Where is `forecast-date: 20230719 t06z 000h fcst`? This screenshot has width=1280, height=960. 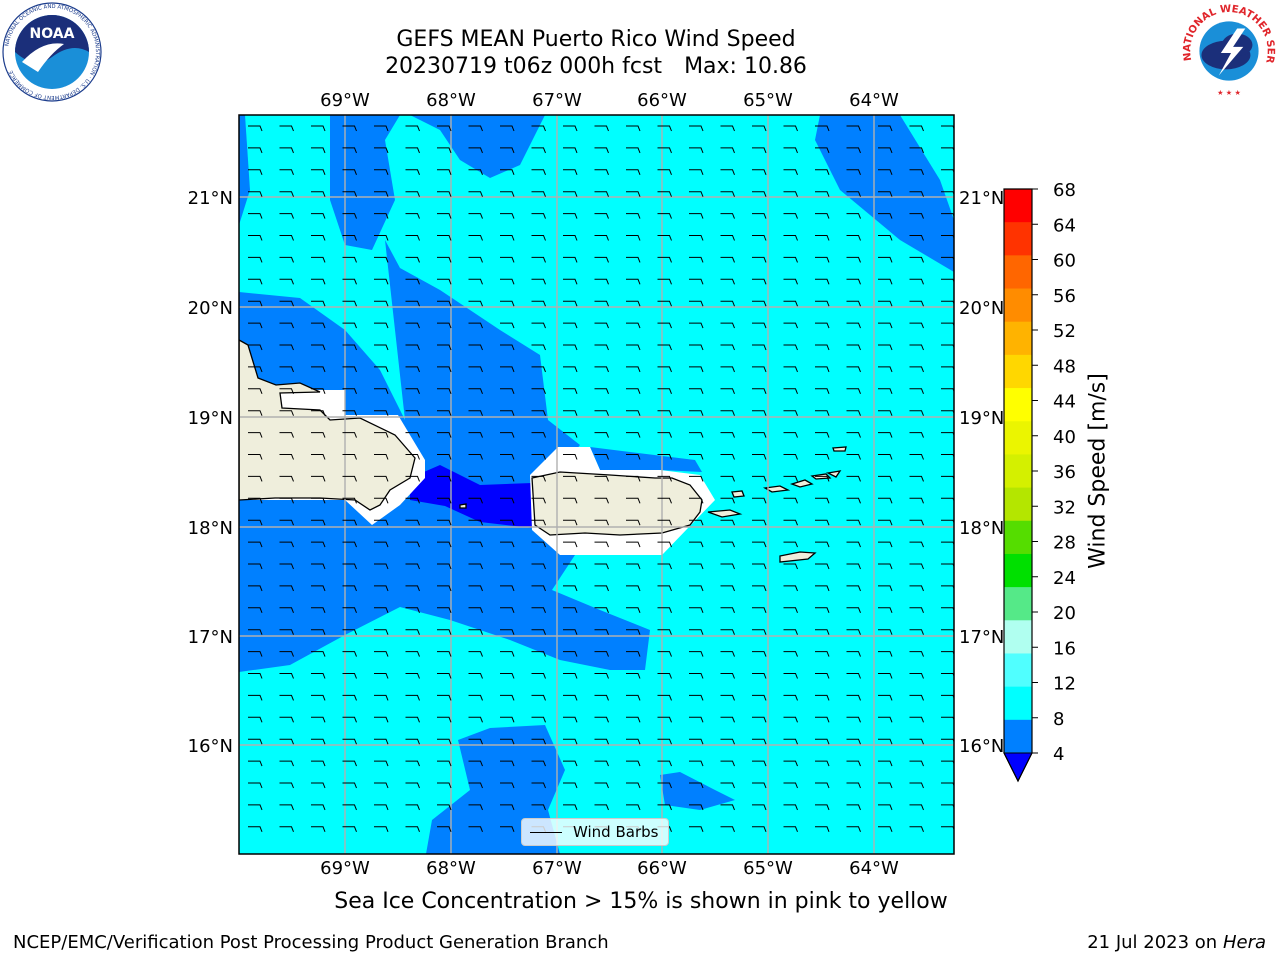 forecast-date: 20230719 t06z 000h fcst is located at coordinates (524, 66).